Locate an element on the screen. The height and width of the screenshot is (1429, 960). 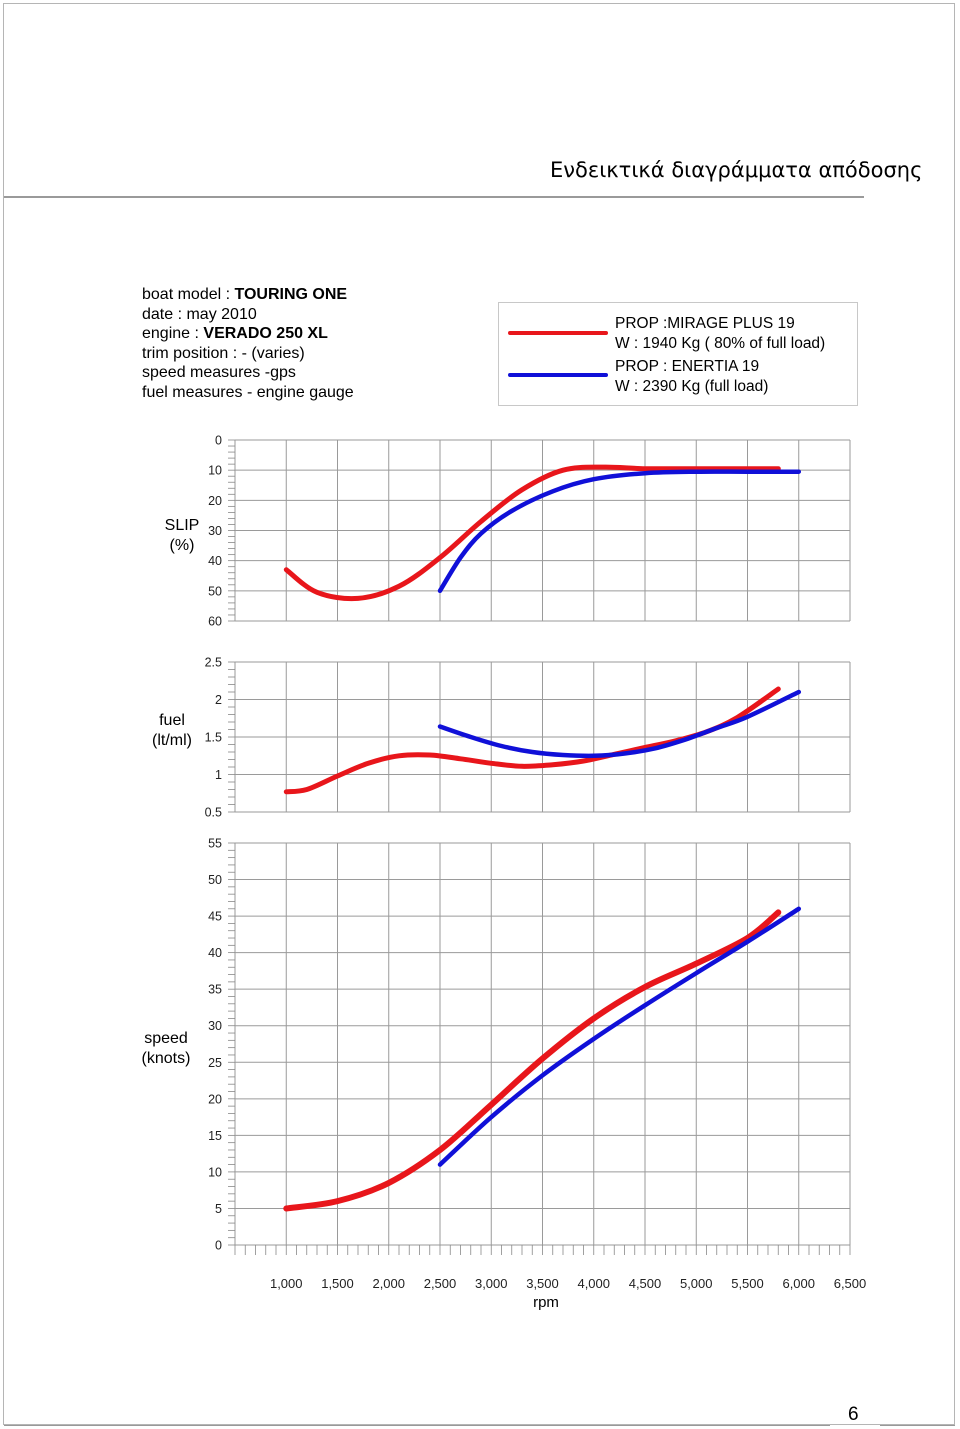
slip-ylabel: SLIP (%) is located at coordinates (182, 535).